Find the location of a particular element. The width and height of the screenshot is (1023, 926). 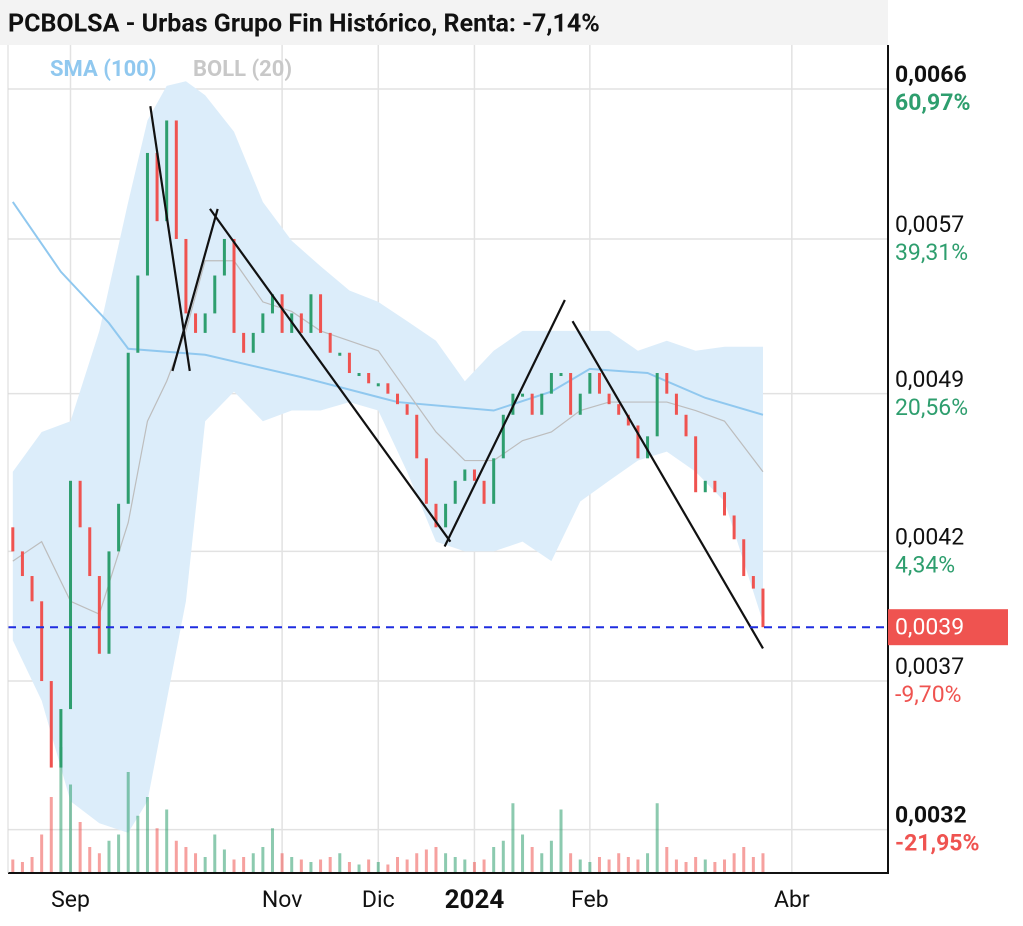

x-tick-label: Feb is located at coordinates (590, 899).